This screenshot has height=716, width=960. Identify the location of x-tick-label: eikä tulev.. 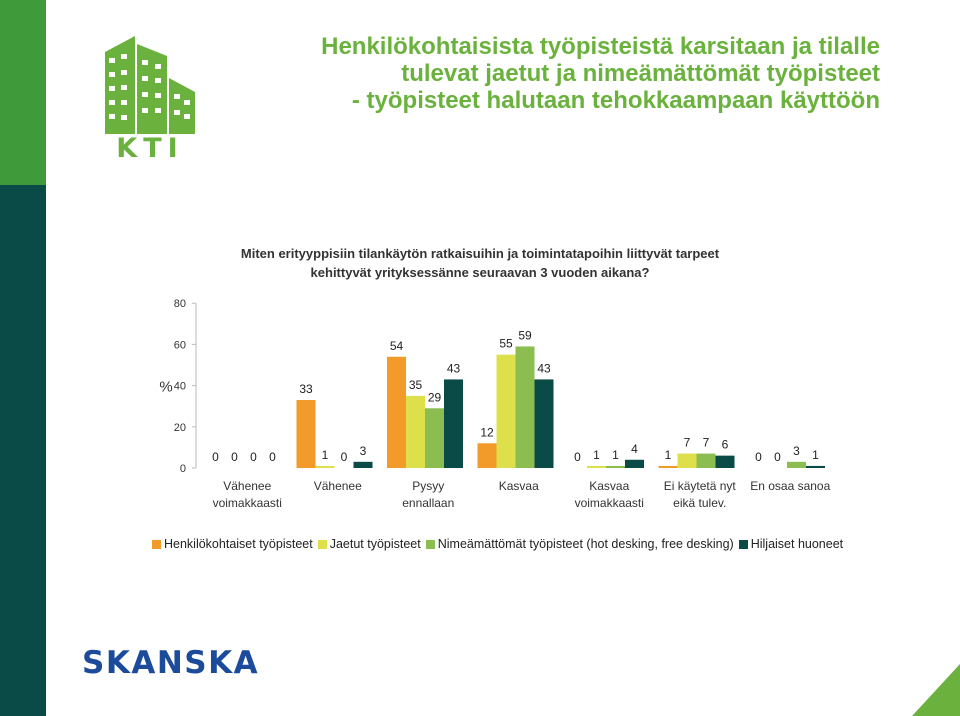
(699, 503).